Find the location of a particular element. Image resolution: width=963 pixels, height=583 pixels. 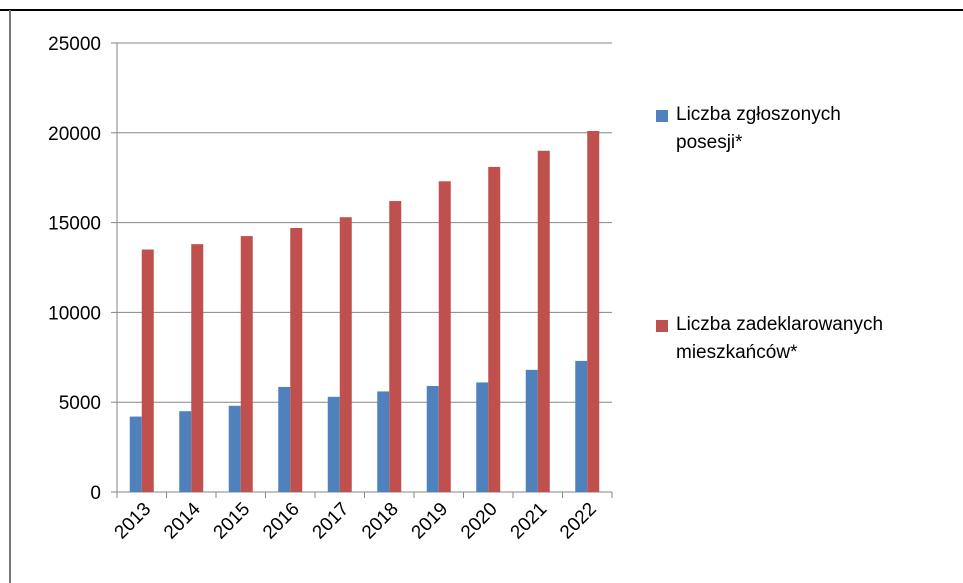

x-tick-label: 2018 is located at coordinates (380, 521).